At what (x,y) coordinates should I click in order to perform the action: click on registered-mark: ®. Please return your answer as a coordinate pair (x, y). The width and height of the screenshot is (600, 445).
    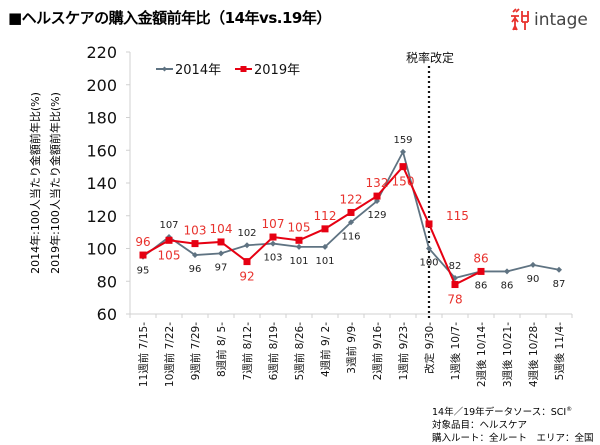
    Looking at the image, I should click on (569, 409).